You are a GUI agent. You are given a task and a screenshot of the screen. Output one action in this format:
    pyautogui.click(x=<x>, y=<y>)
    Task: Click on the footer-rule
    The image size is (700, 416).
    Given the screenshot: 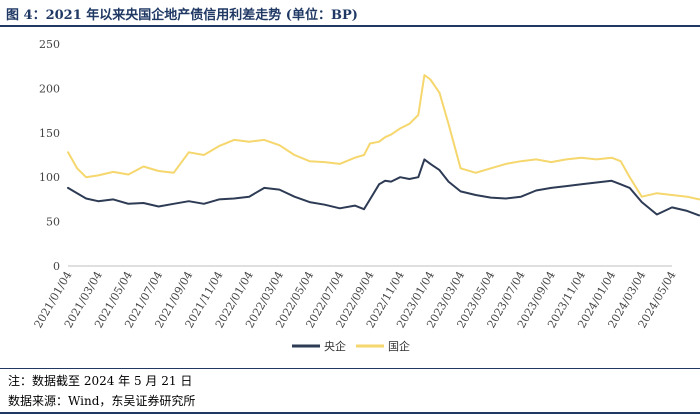 What is the action you would take?
    pyautogui.click(x=350, y=368)
    